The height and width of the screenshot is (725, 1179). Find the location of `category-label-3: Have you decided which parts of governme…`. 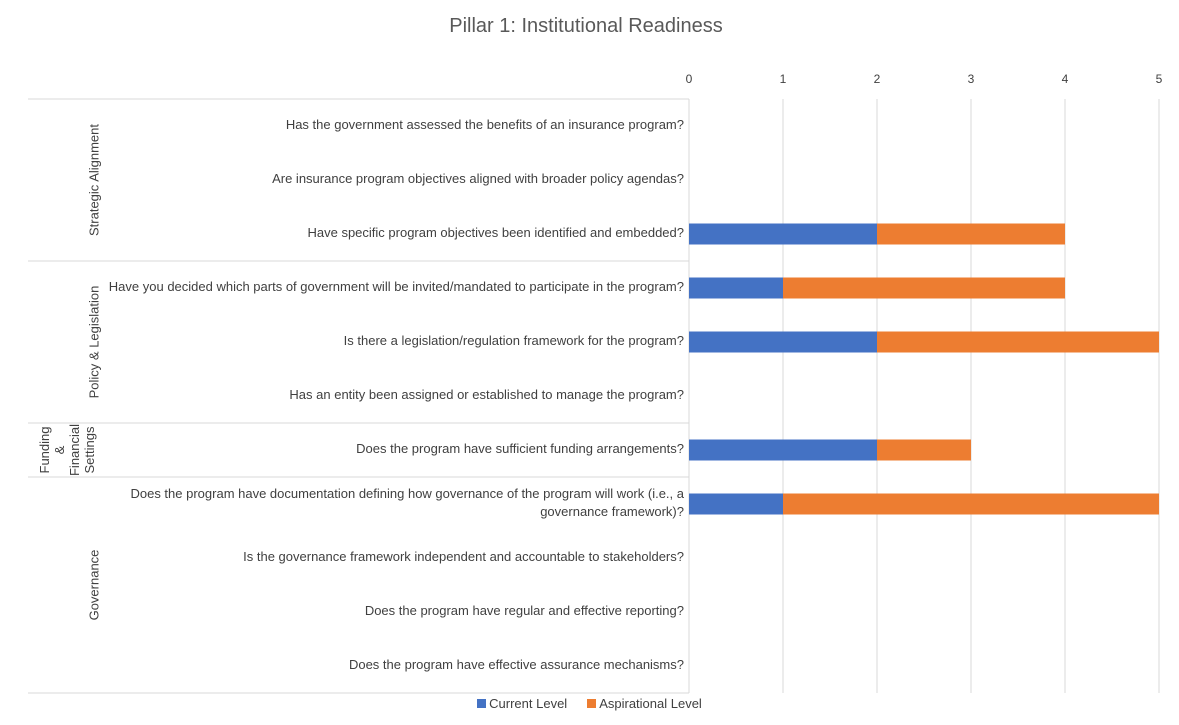

category-label-3: Have you decided which parts of governme… is located at coordinates (396, 286).